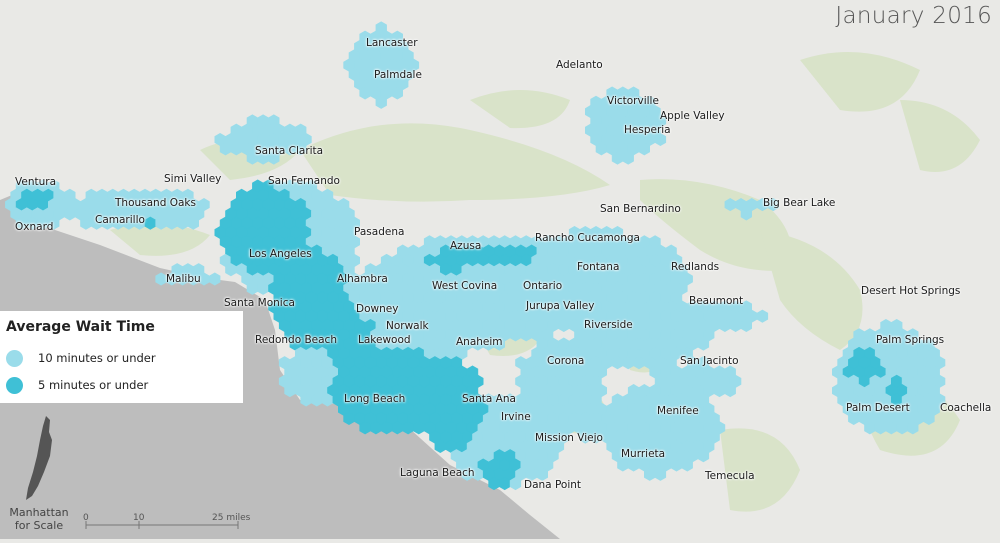 The image size is (1000, 543). What do you see at coordinates (231, 518) in the screenshot?
I see `scale-tick-25: 25 miles` at bounding box center [231, 518].